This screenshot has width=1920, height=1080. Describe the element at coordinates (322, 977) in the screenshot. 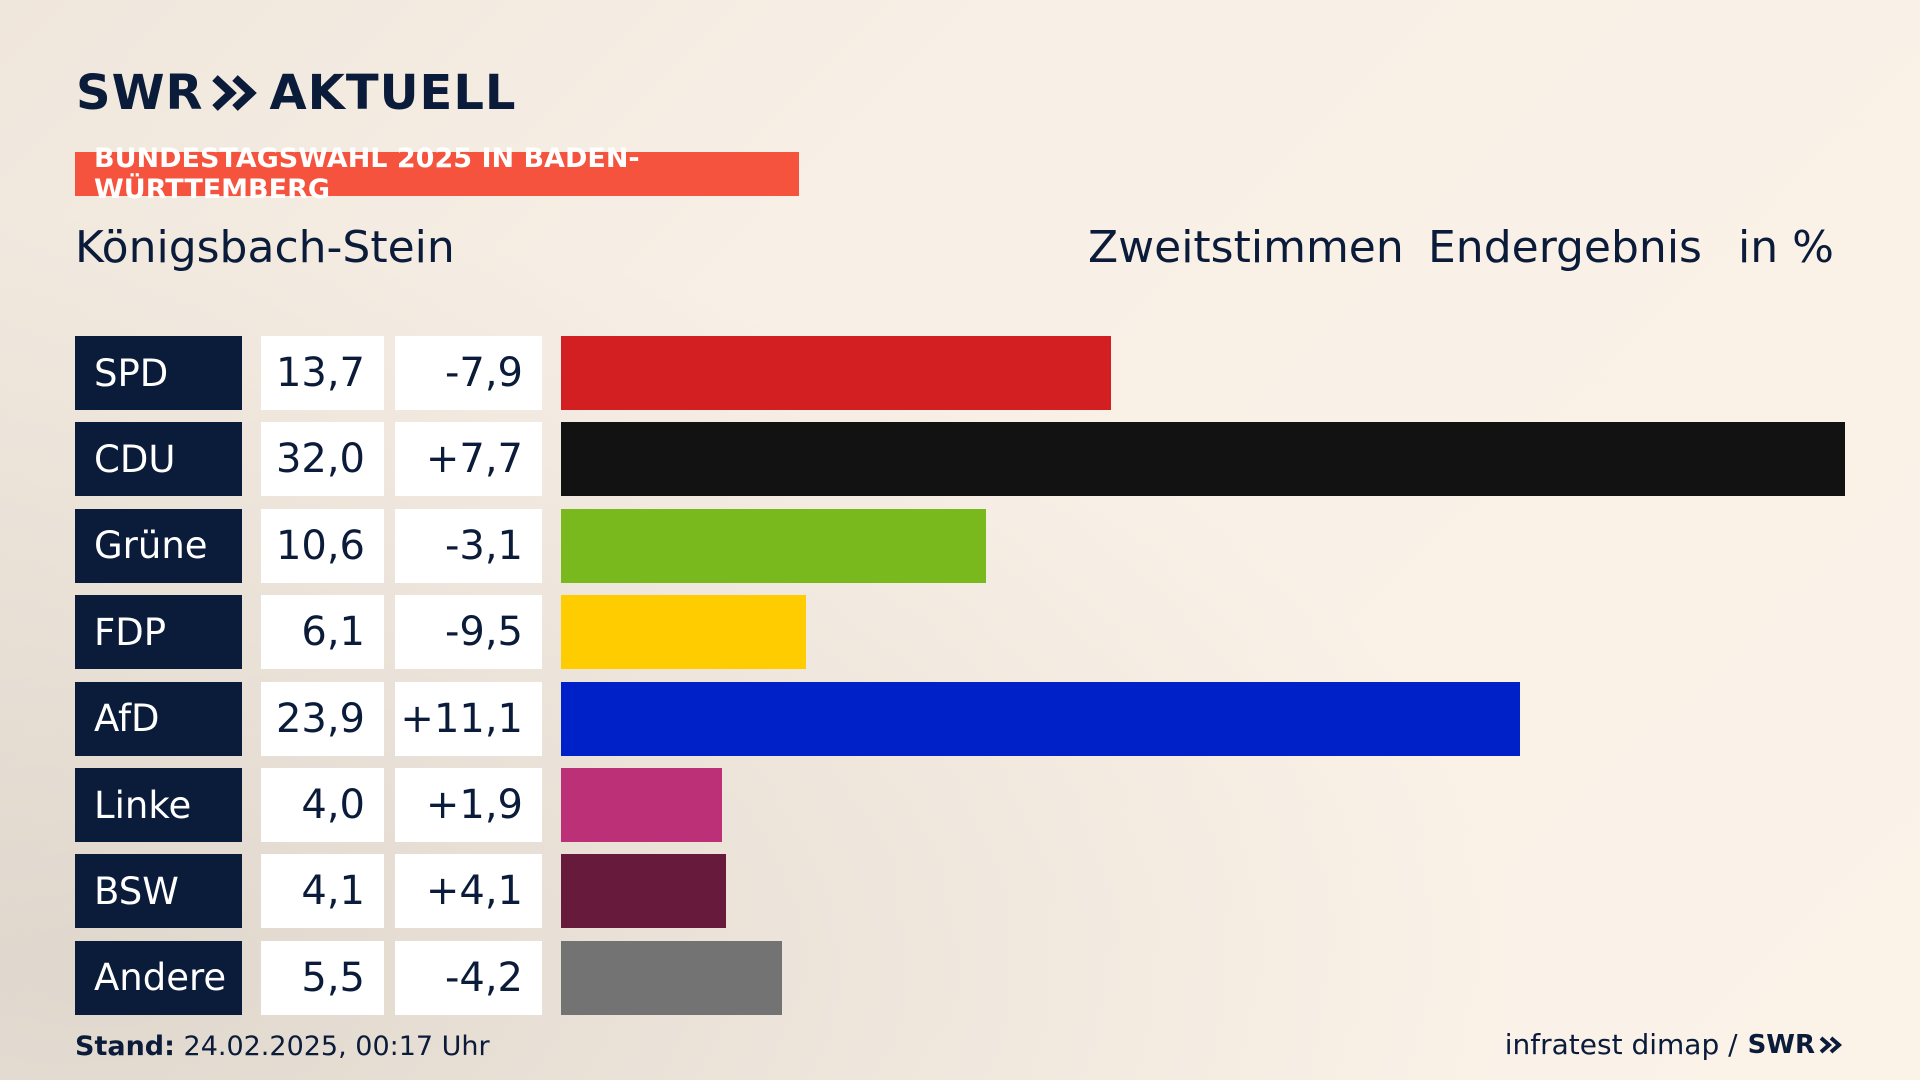

I see `vote-share-value: 5,5` at that location.